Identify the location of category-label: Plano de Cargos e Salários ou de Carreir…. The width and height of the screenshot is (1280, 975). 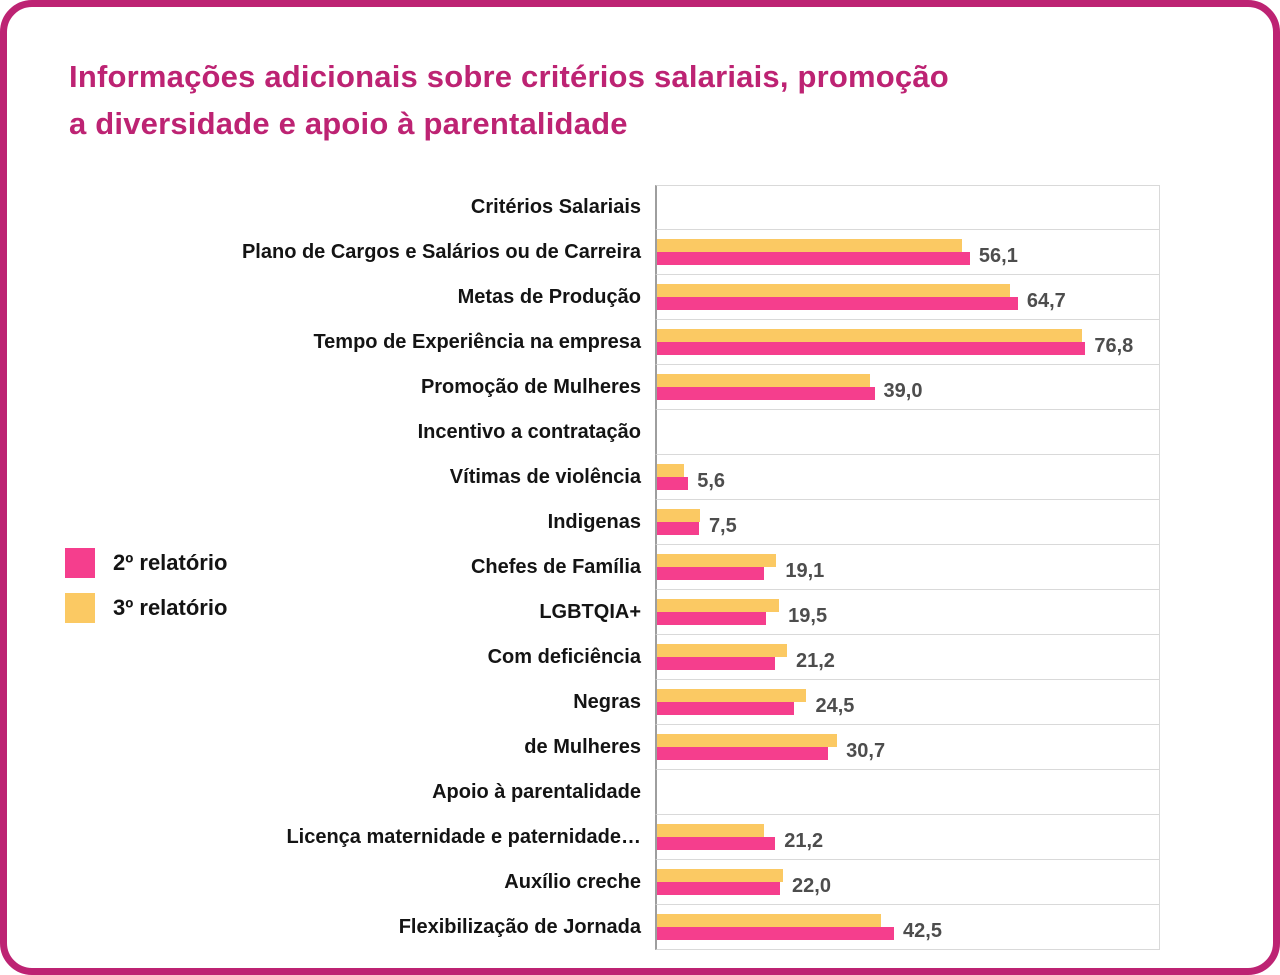
(441, 252).